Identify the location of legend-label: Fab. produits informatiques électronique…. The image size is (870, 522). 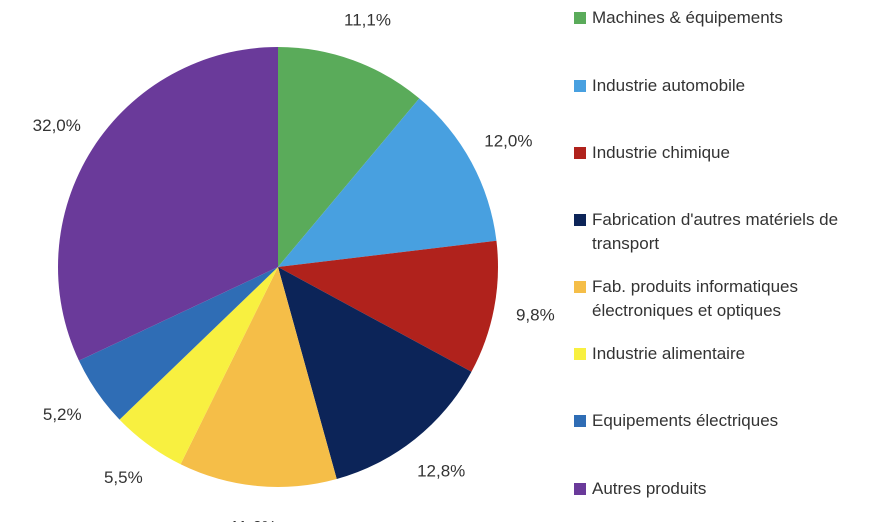
(695, 298).